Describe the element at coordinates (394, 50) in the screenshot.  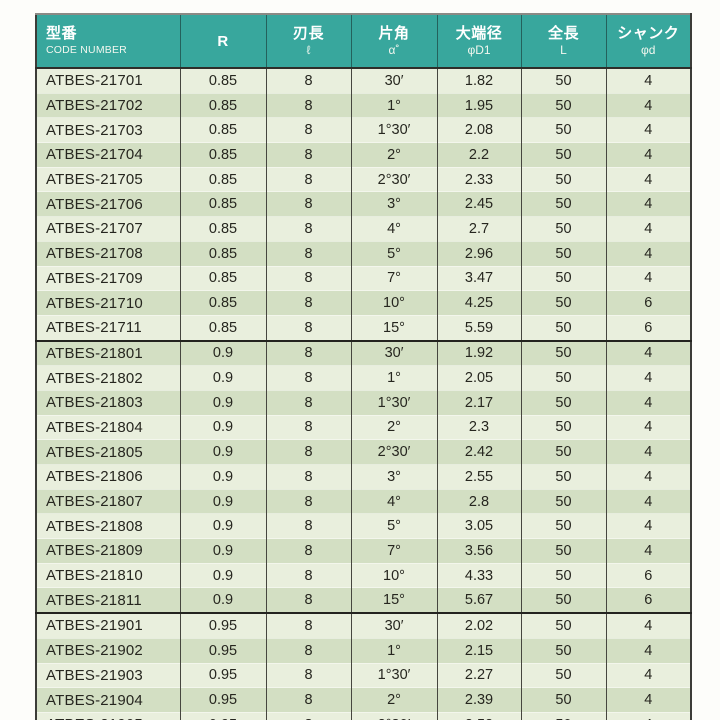
I see `header-sublabel-half-angle: α˚` at that location.